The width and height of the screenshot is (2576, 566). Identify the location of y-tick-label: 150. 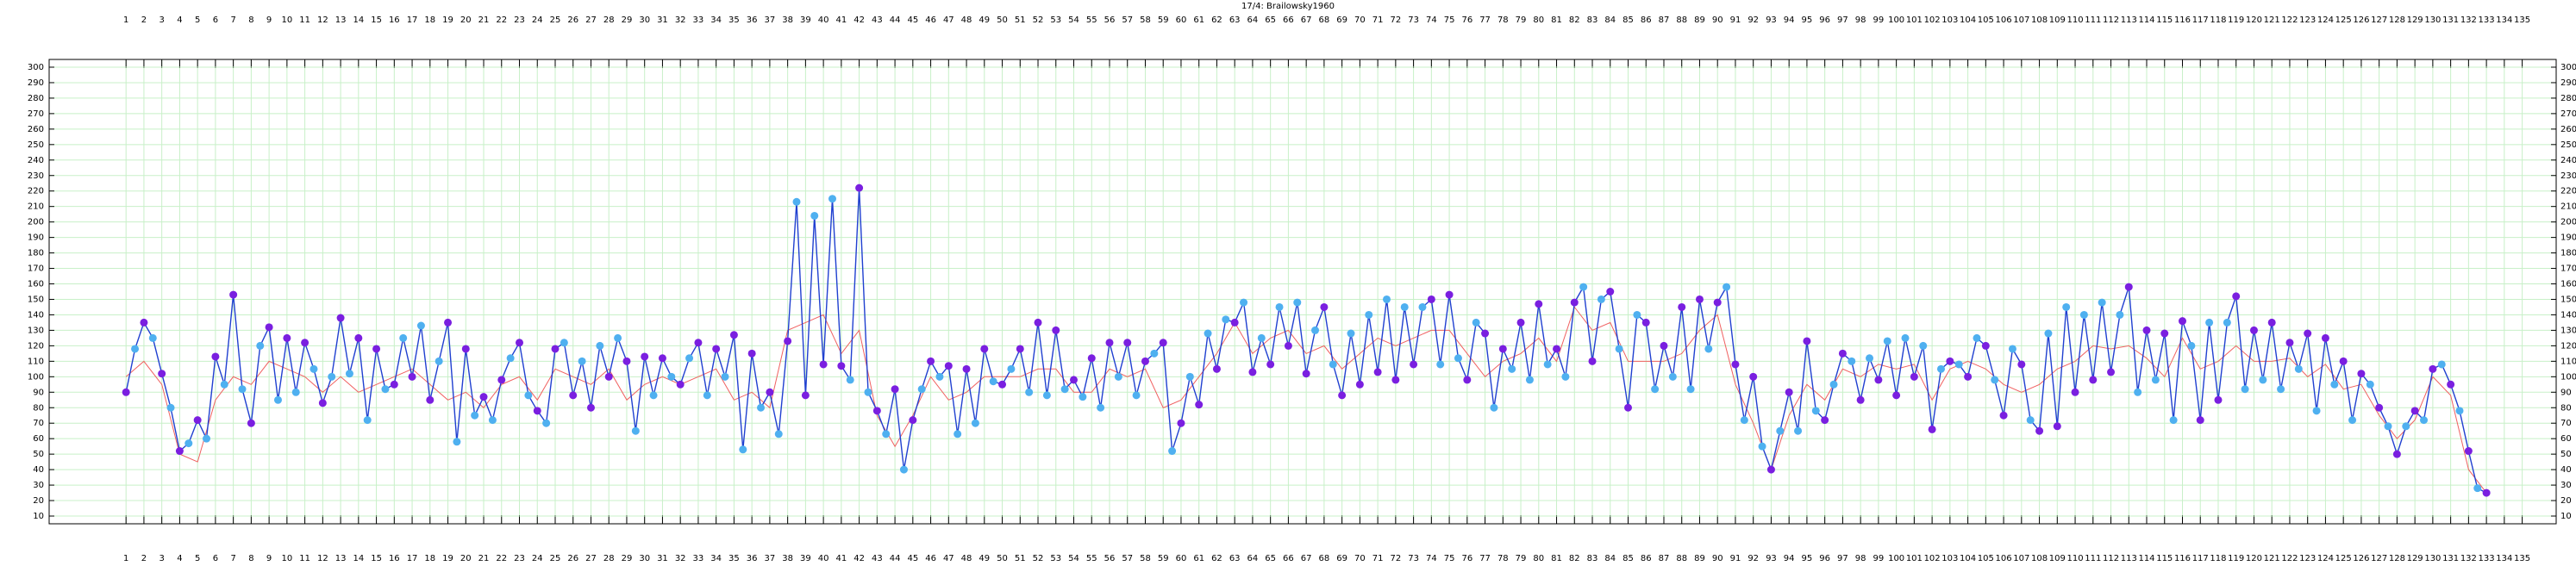
(36, 299).